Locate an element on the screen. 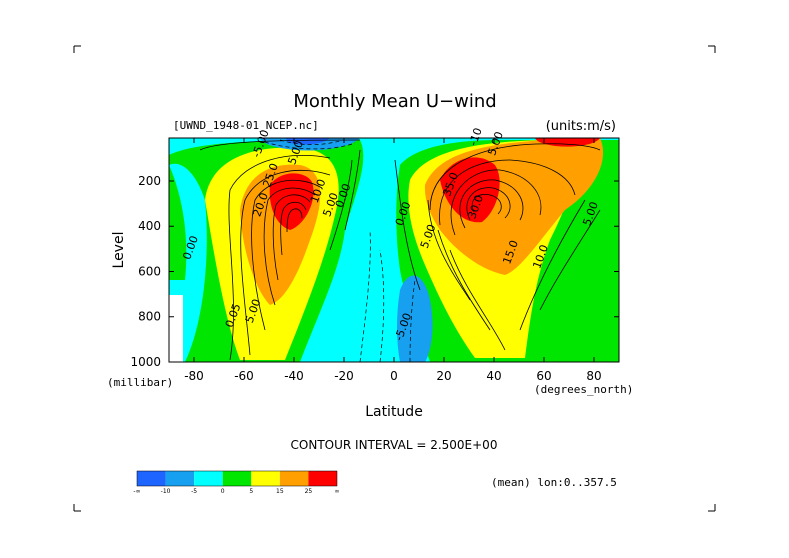  colorbar-label: ∞ is located at coordinates (337, 491).